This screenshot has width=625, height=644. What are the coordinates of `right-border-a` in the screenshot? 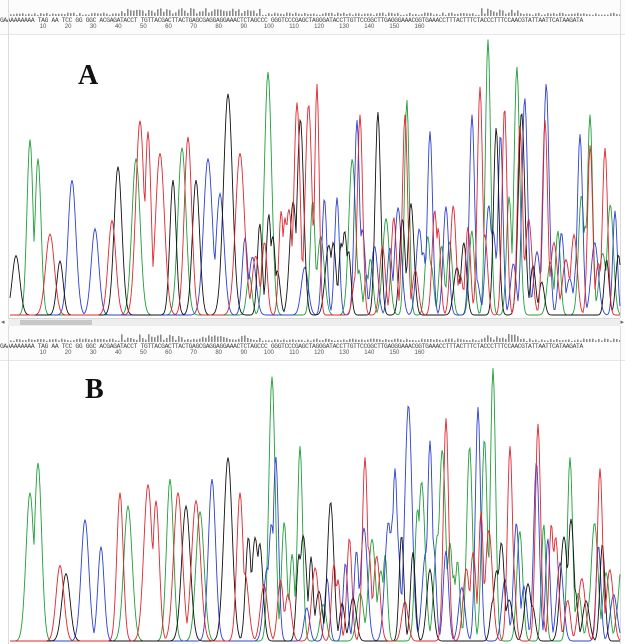 It's located at (620, 159).